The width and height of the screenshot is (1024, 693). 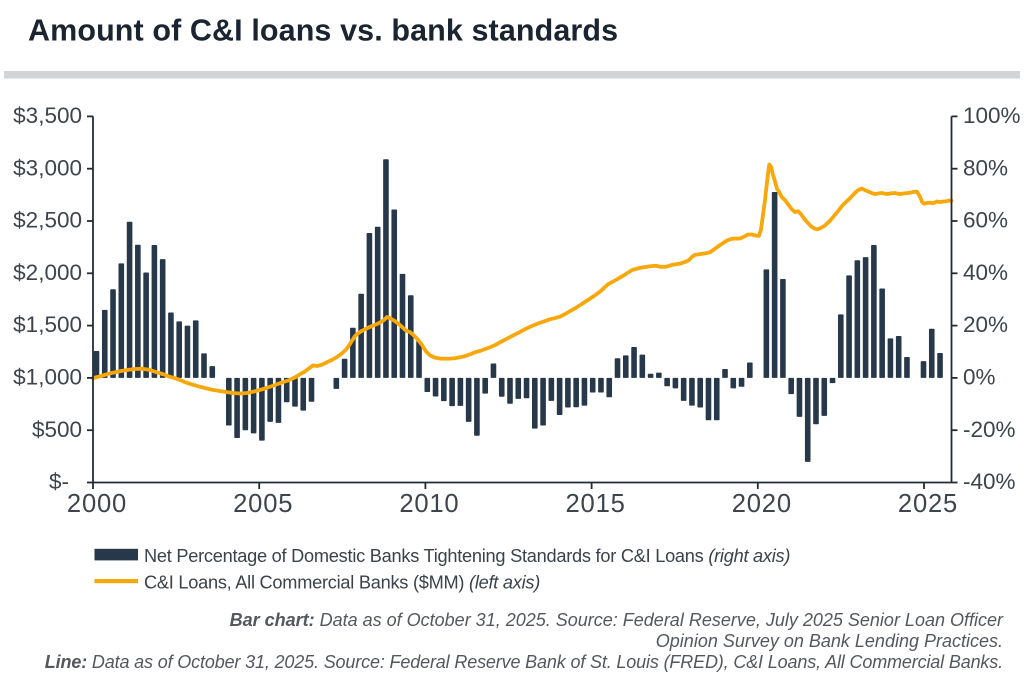 I want to click on svg-text: 20%, so click(x=985, y=324).